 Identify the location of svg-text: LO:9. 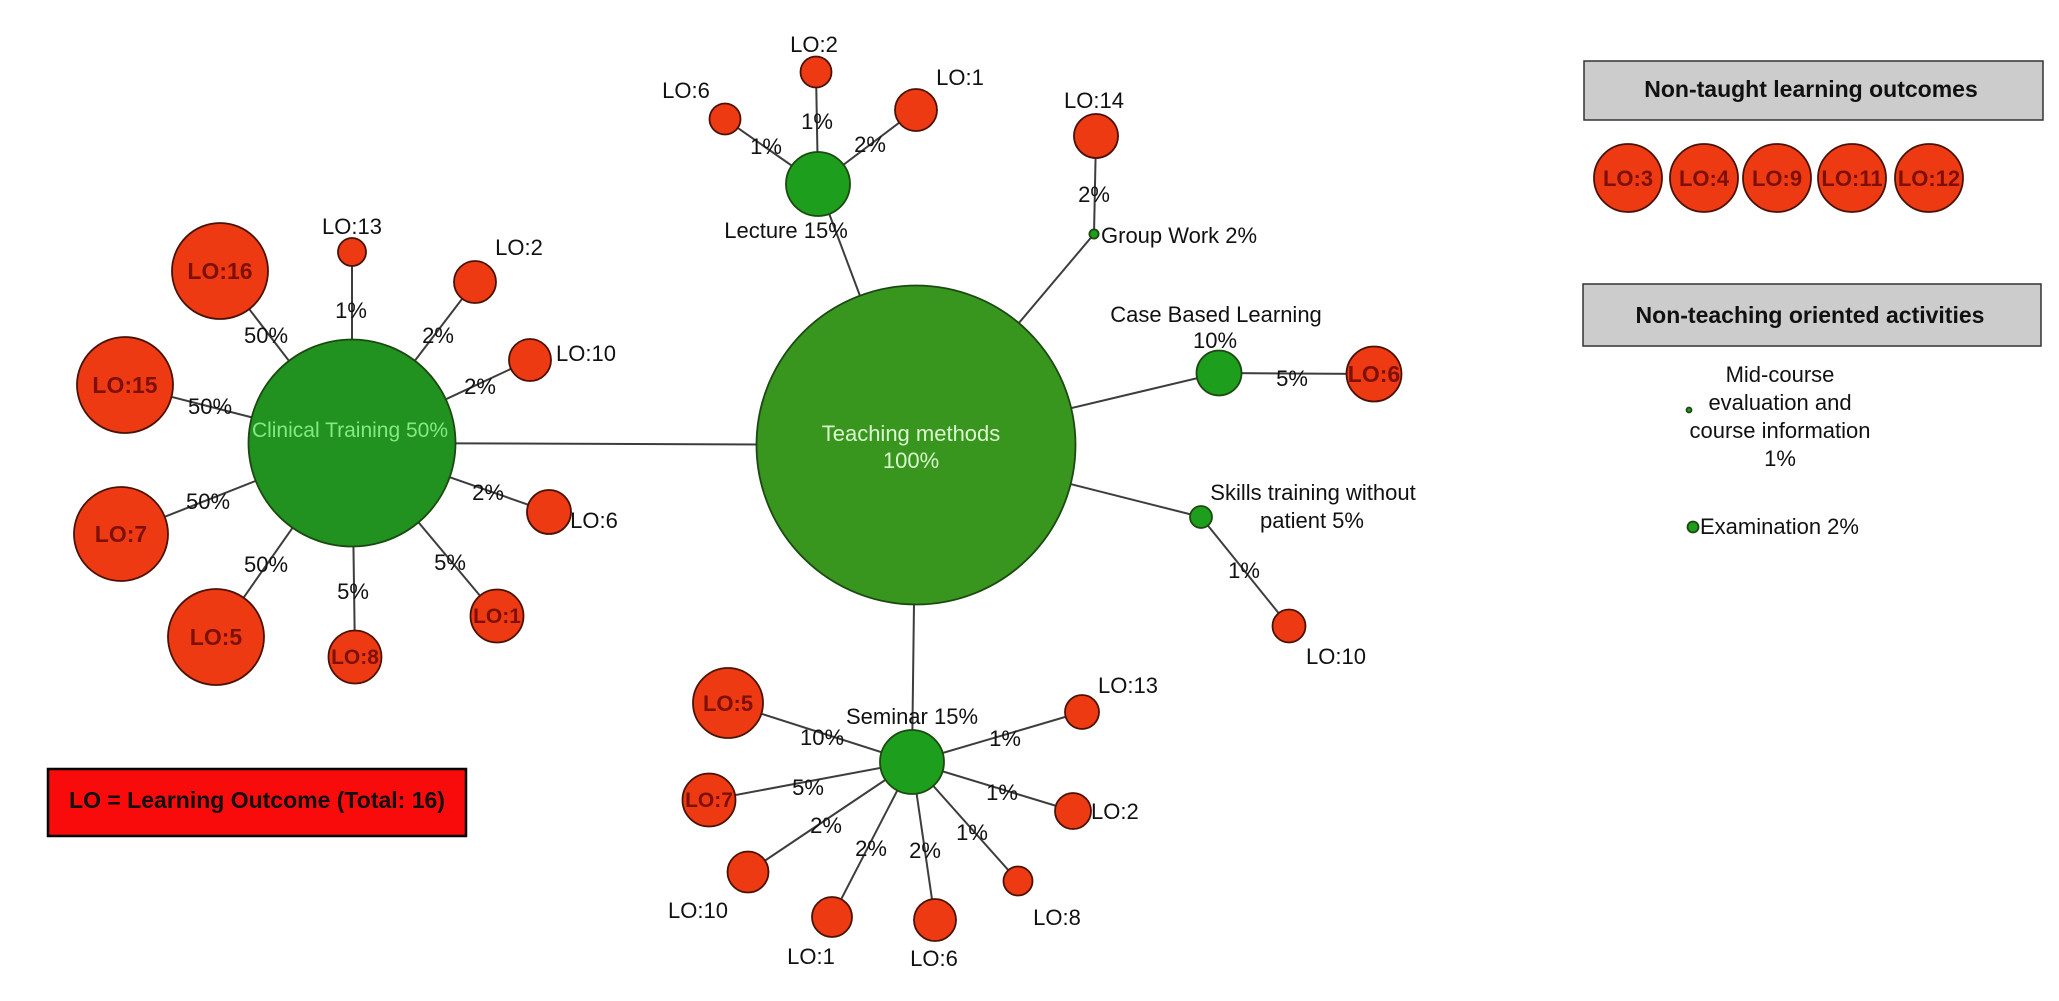
(1777, 178).